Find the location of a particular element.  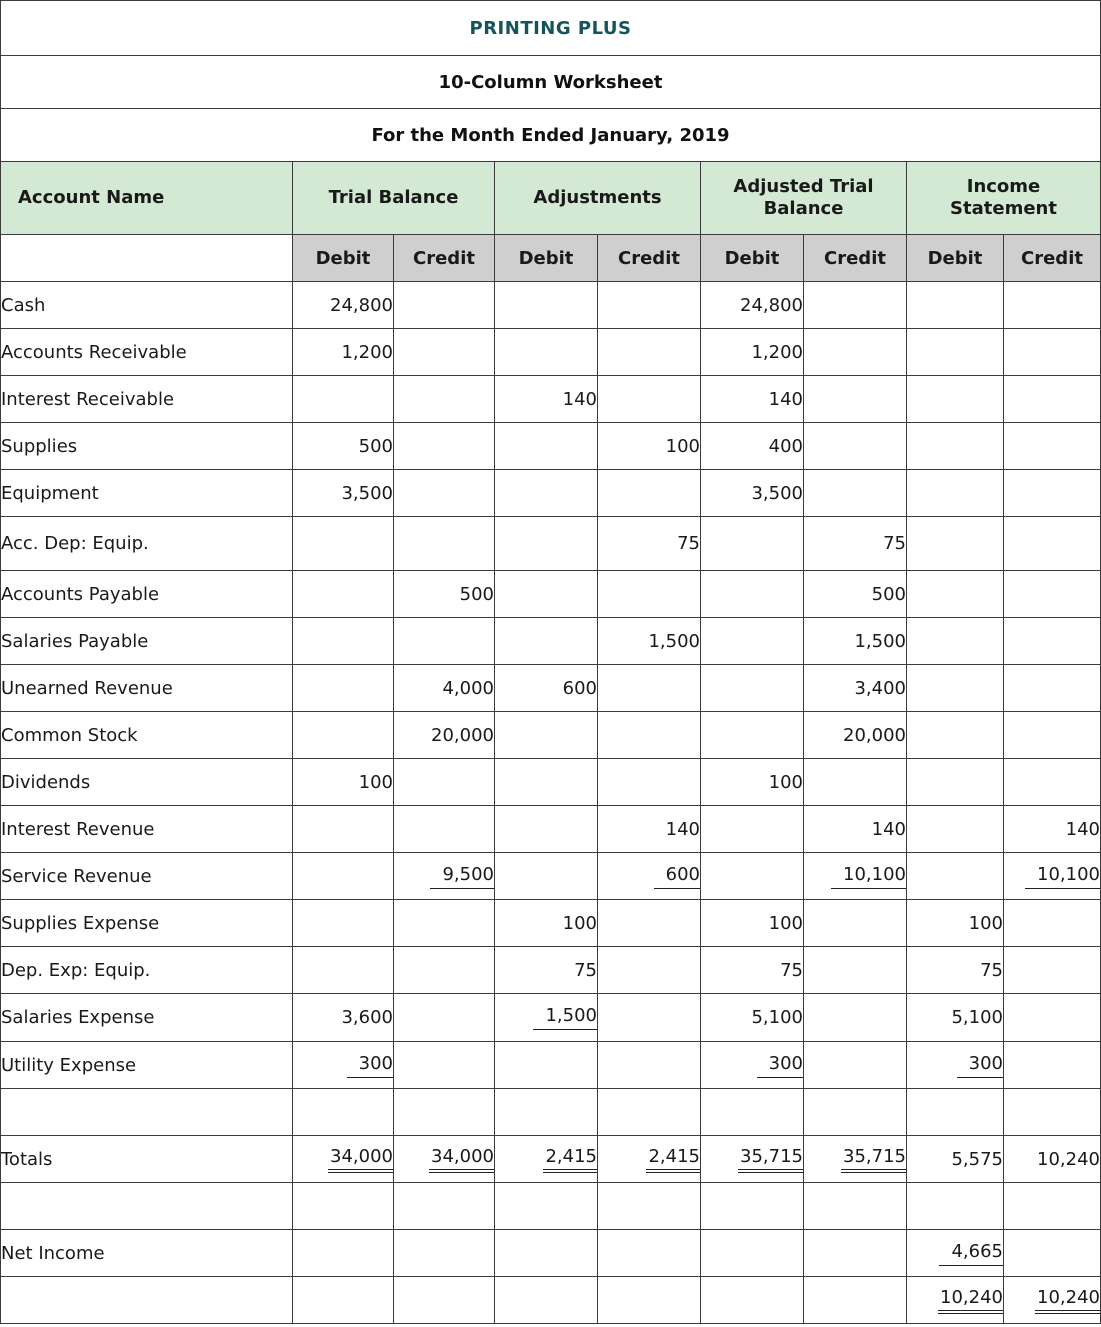

worksheet-row: Supplies 500 100 400 is located at coordinates (550, 446).